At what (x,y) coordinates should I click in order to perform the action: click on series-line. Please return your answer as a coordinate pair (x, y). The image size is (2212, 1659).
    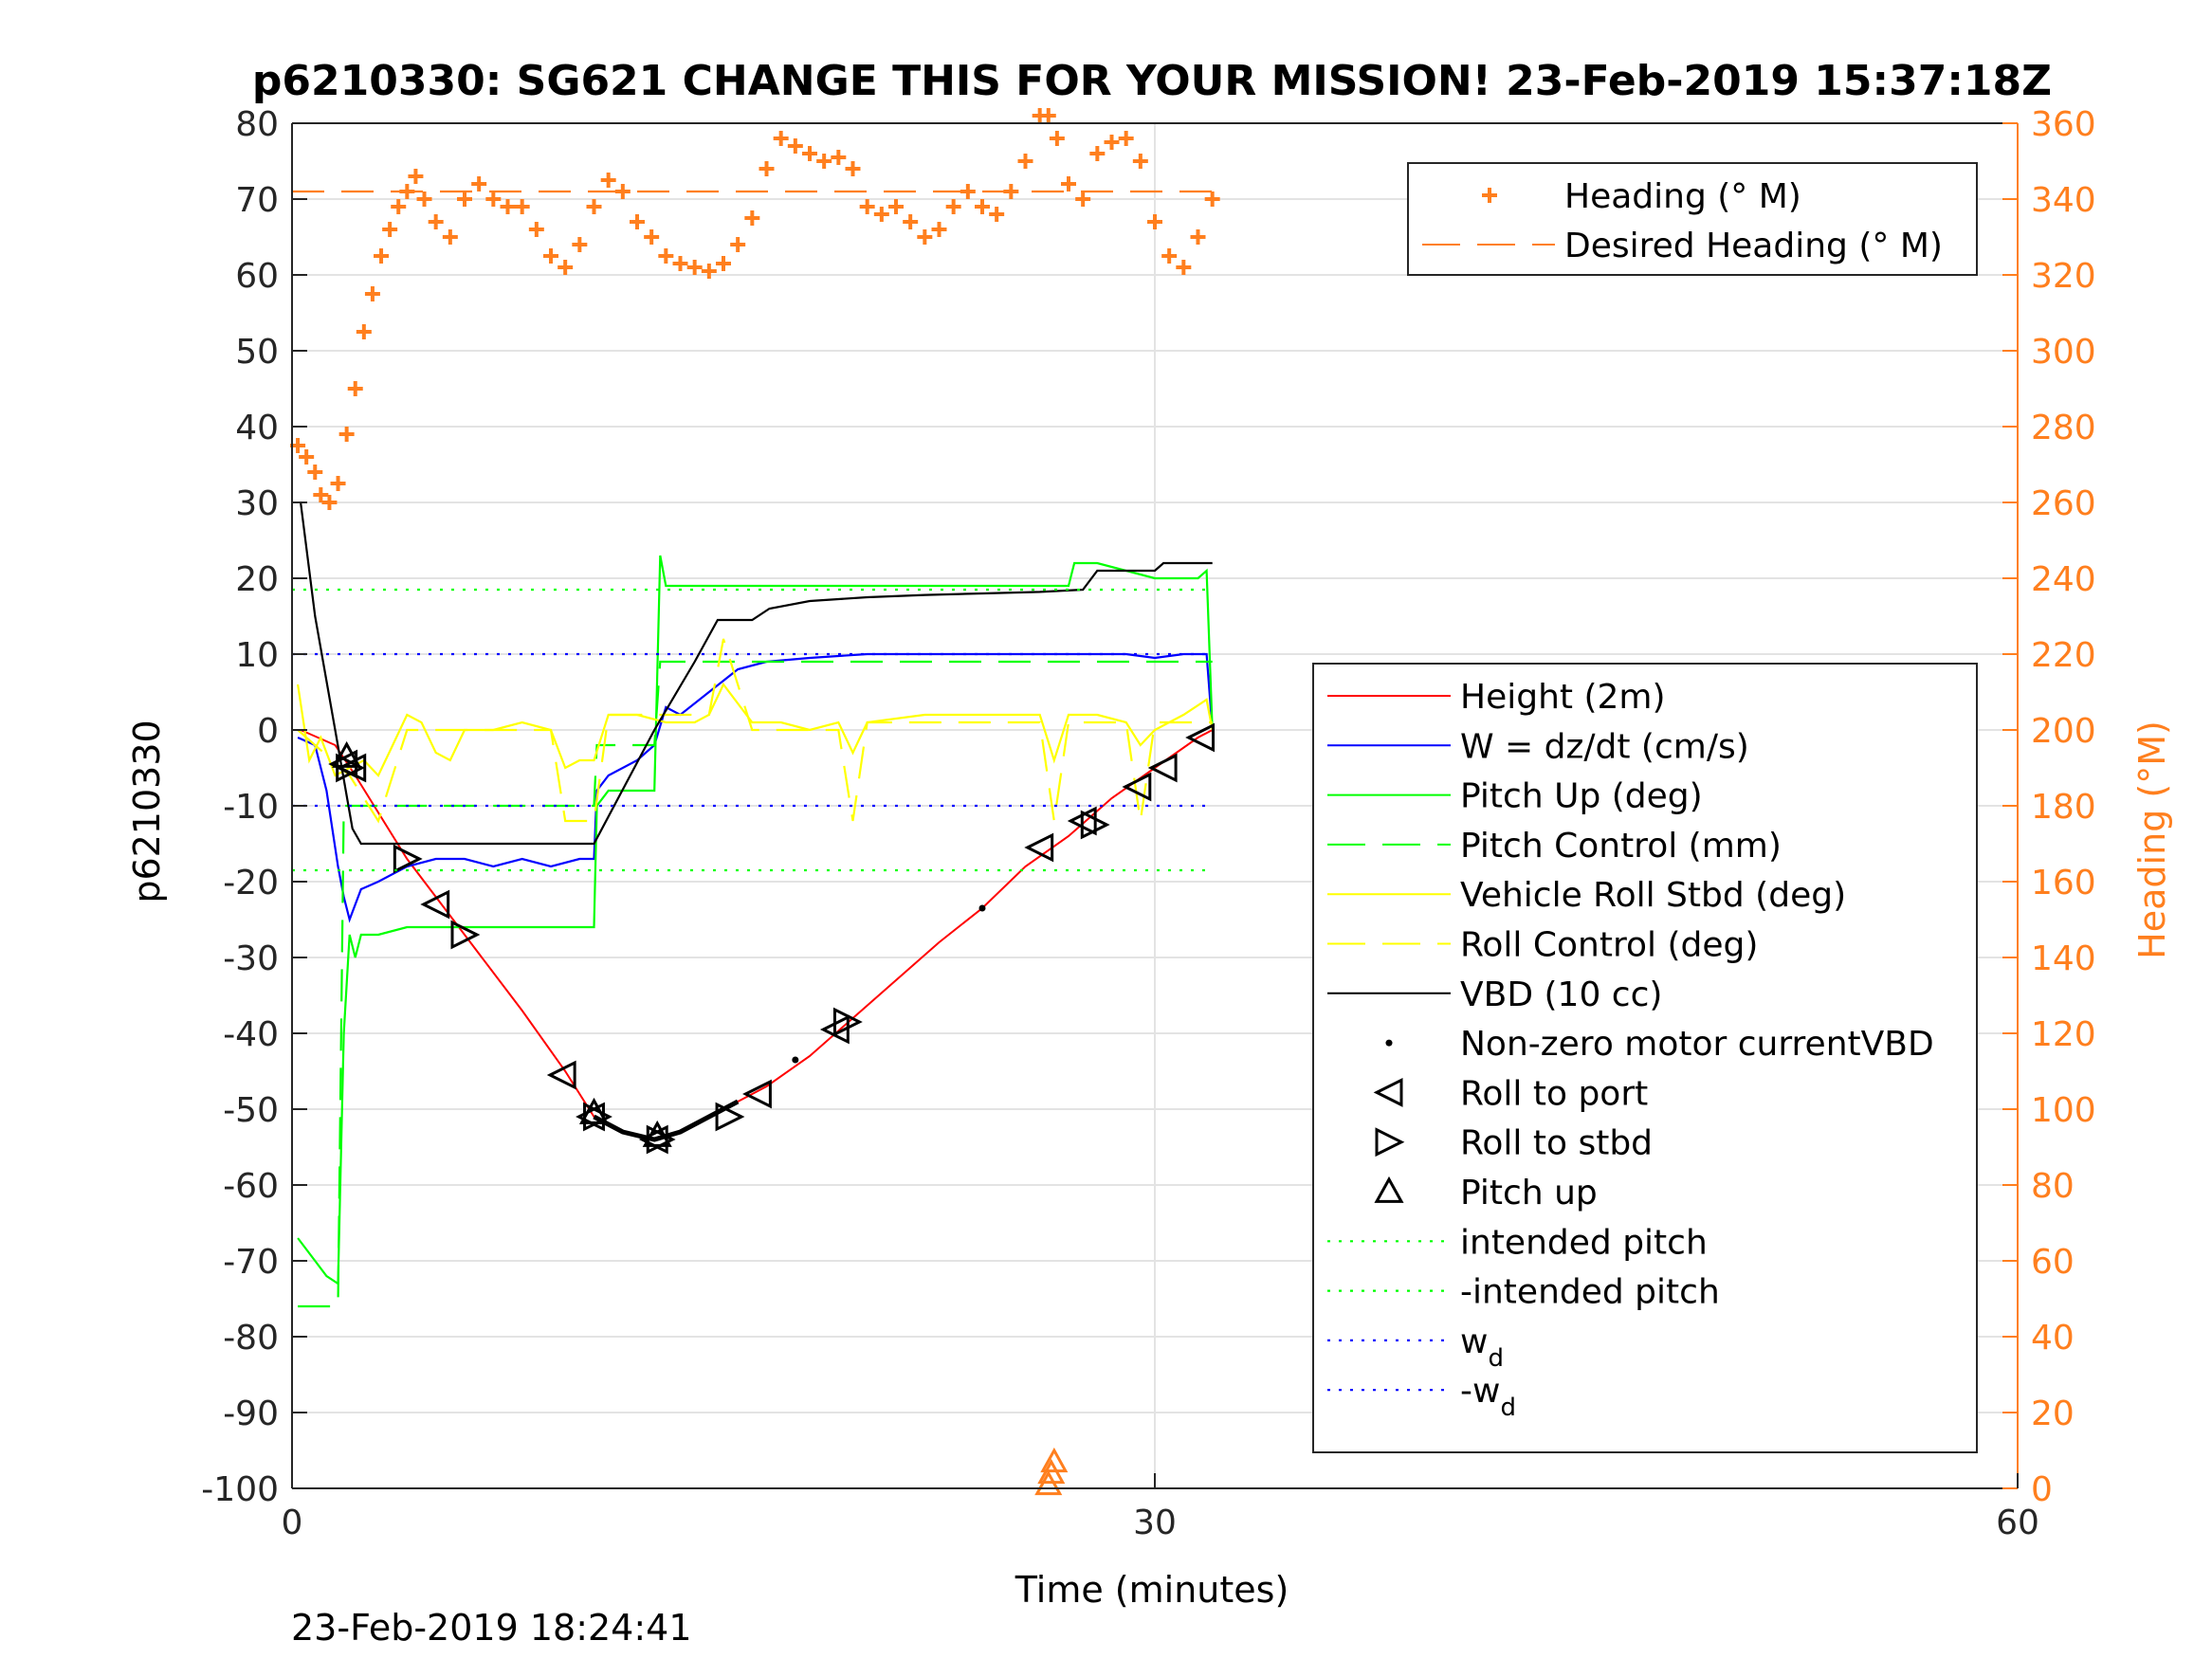
    Looking at the image, I should click on (755, 729).